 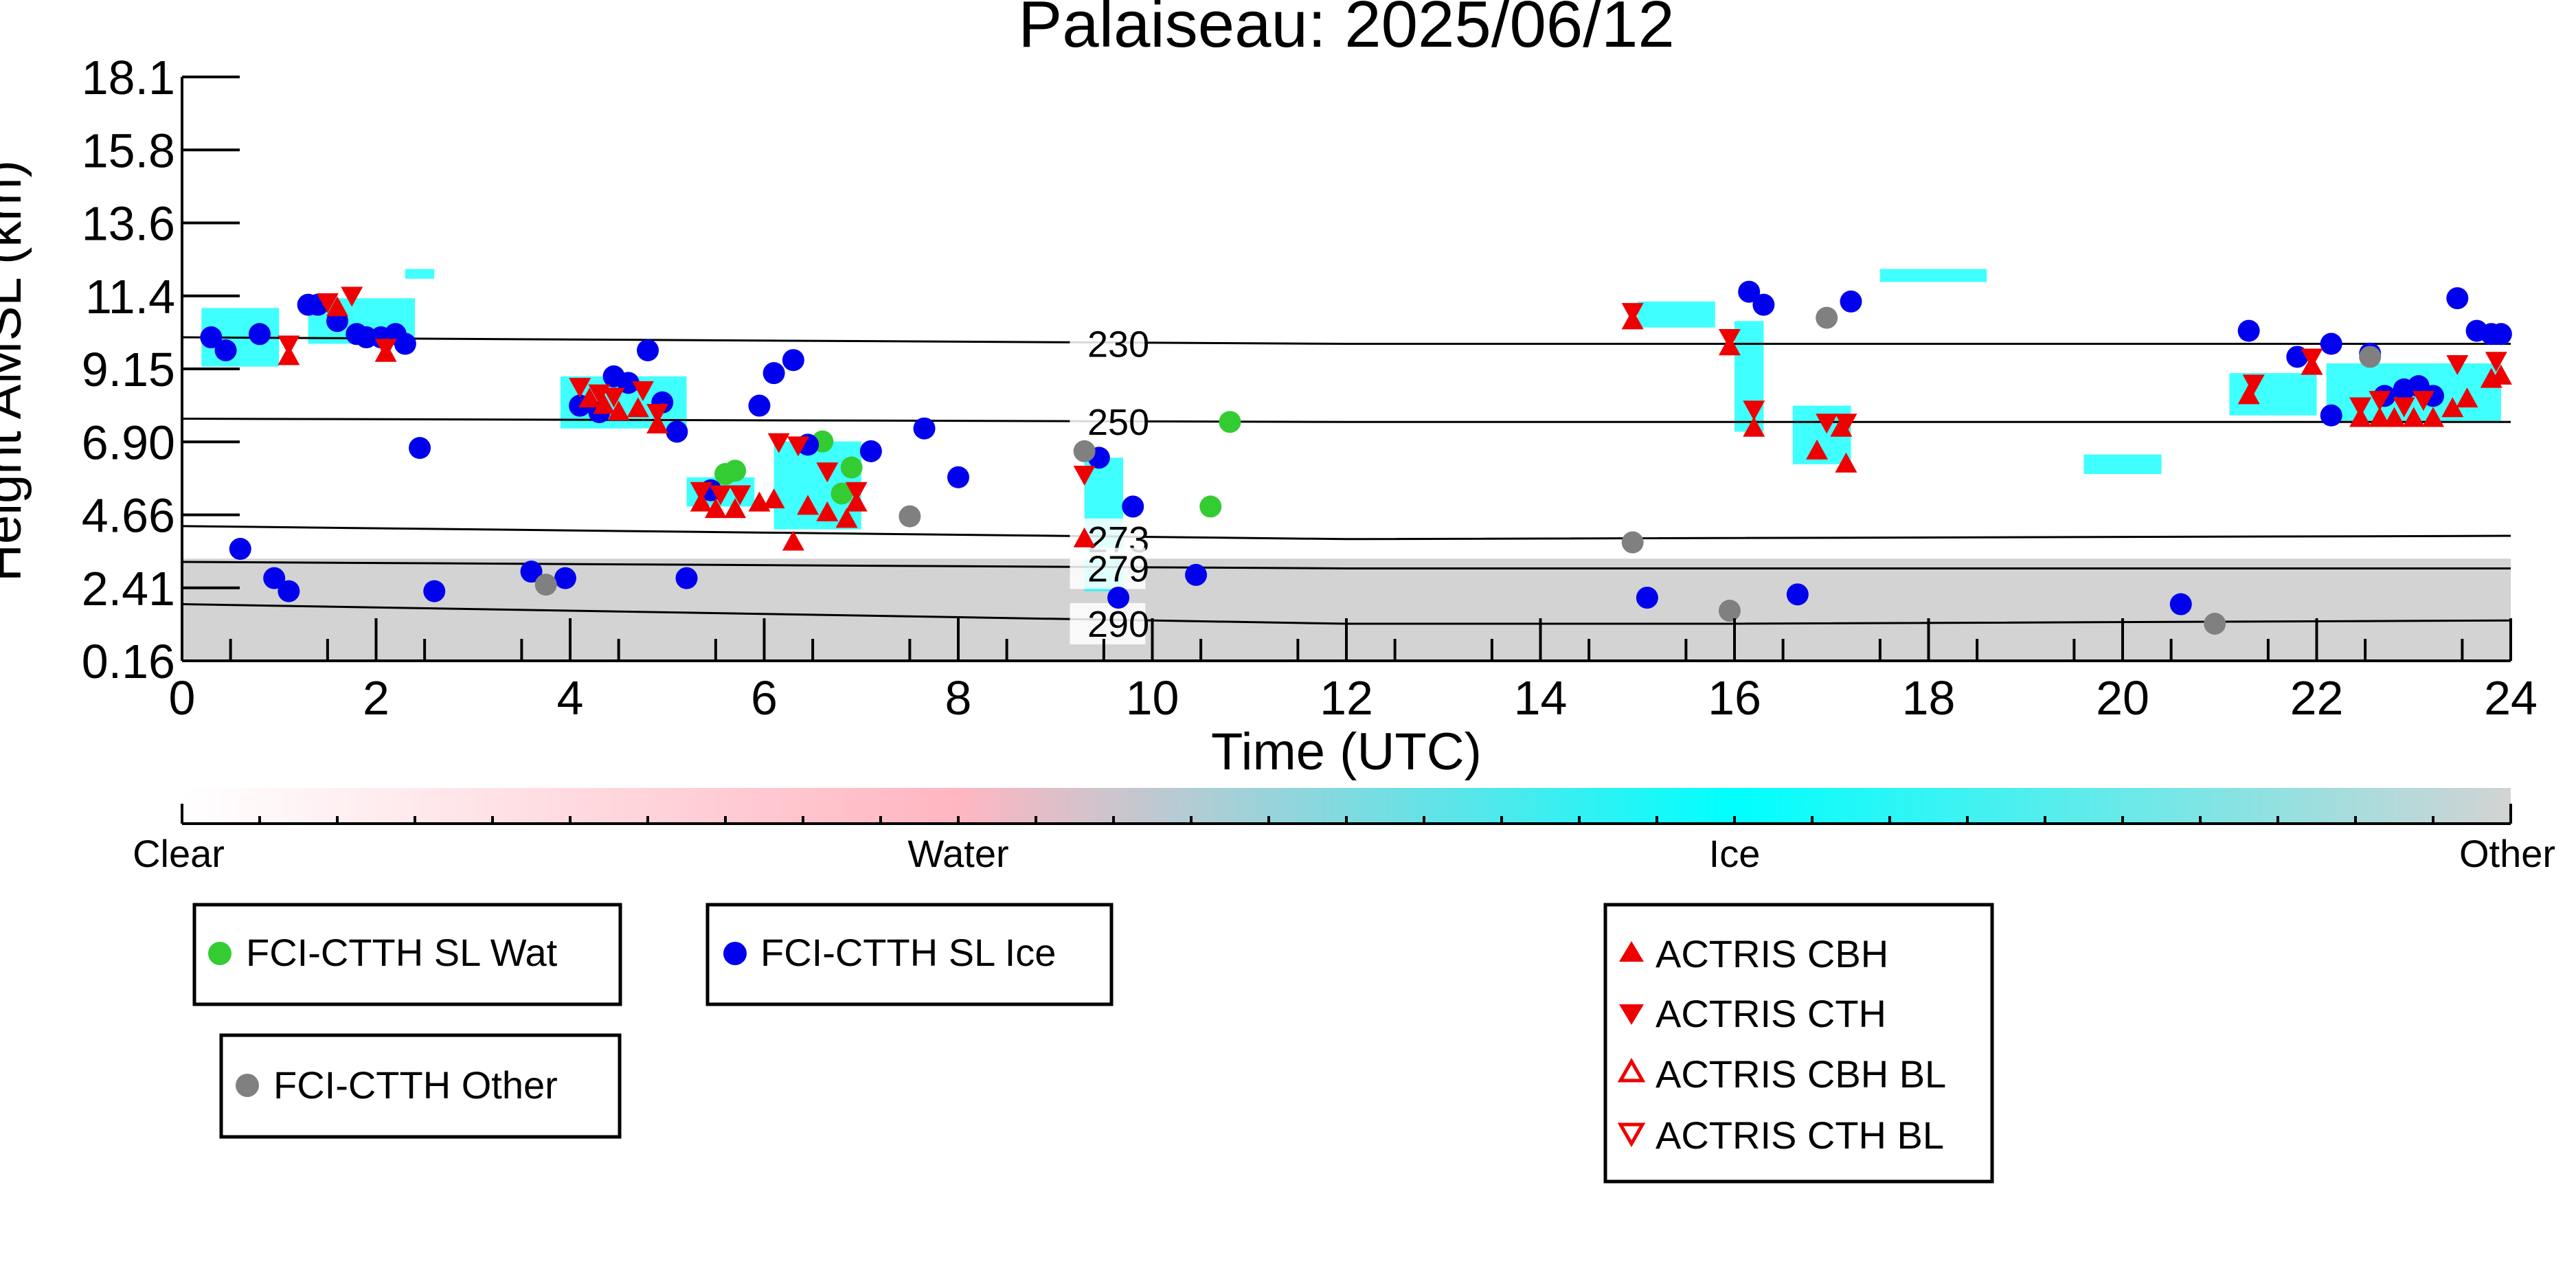 What do you see at coordinates (128, 150) in the screenshot?
I see `y-tick-label: 15.8` at bounding box center [128, 150].